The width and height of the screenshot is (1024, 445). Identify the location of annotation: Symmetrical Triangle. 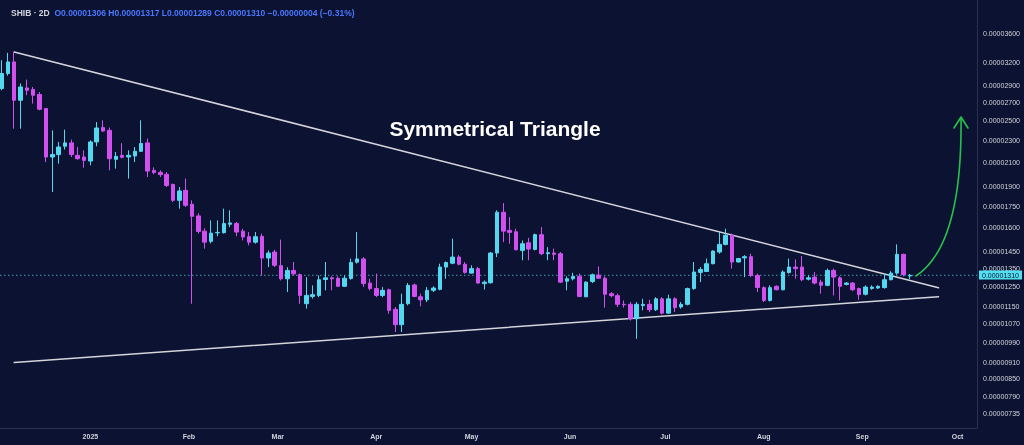
(495, 128).